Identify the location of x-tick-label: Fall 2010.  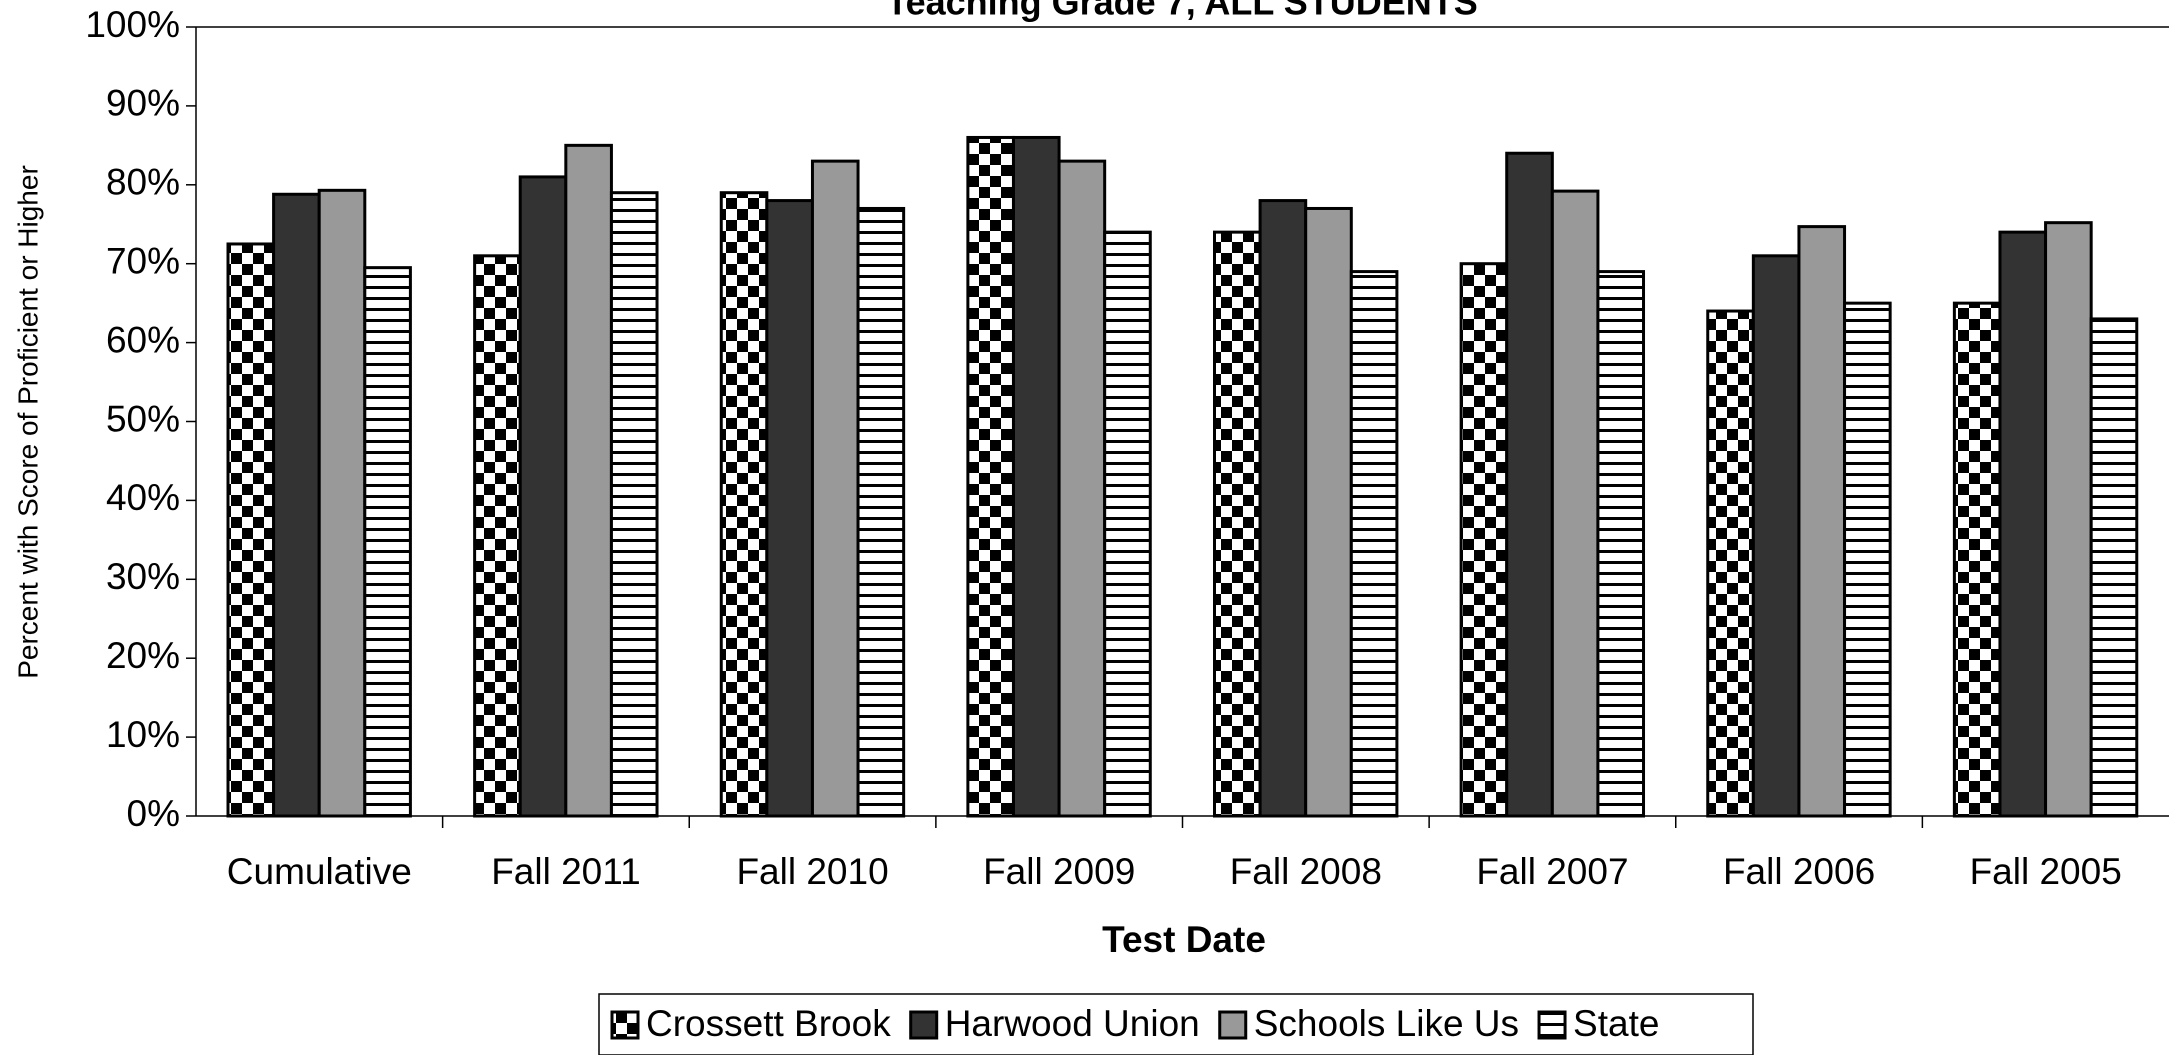
(812, 871).